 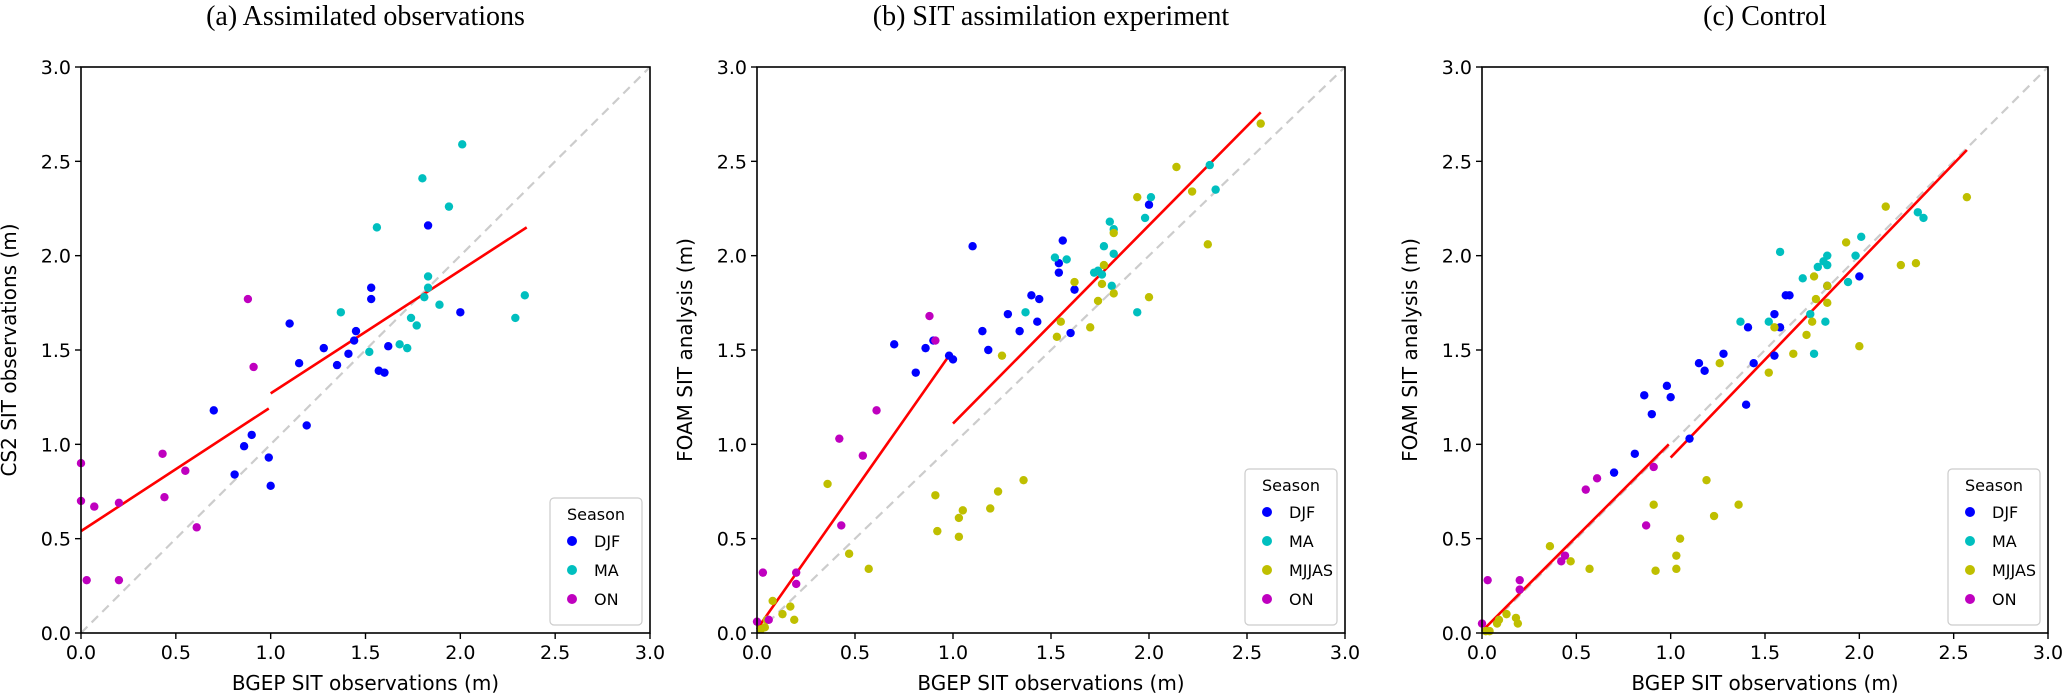 I want to click on x-tick-label: 0.0, so click(x=1482, y=653).